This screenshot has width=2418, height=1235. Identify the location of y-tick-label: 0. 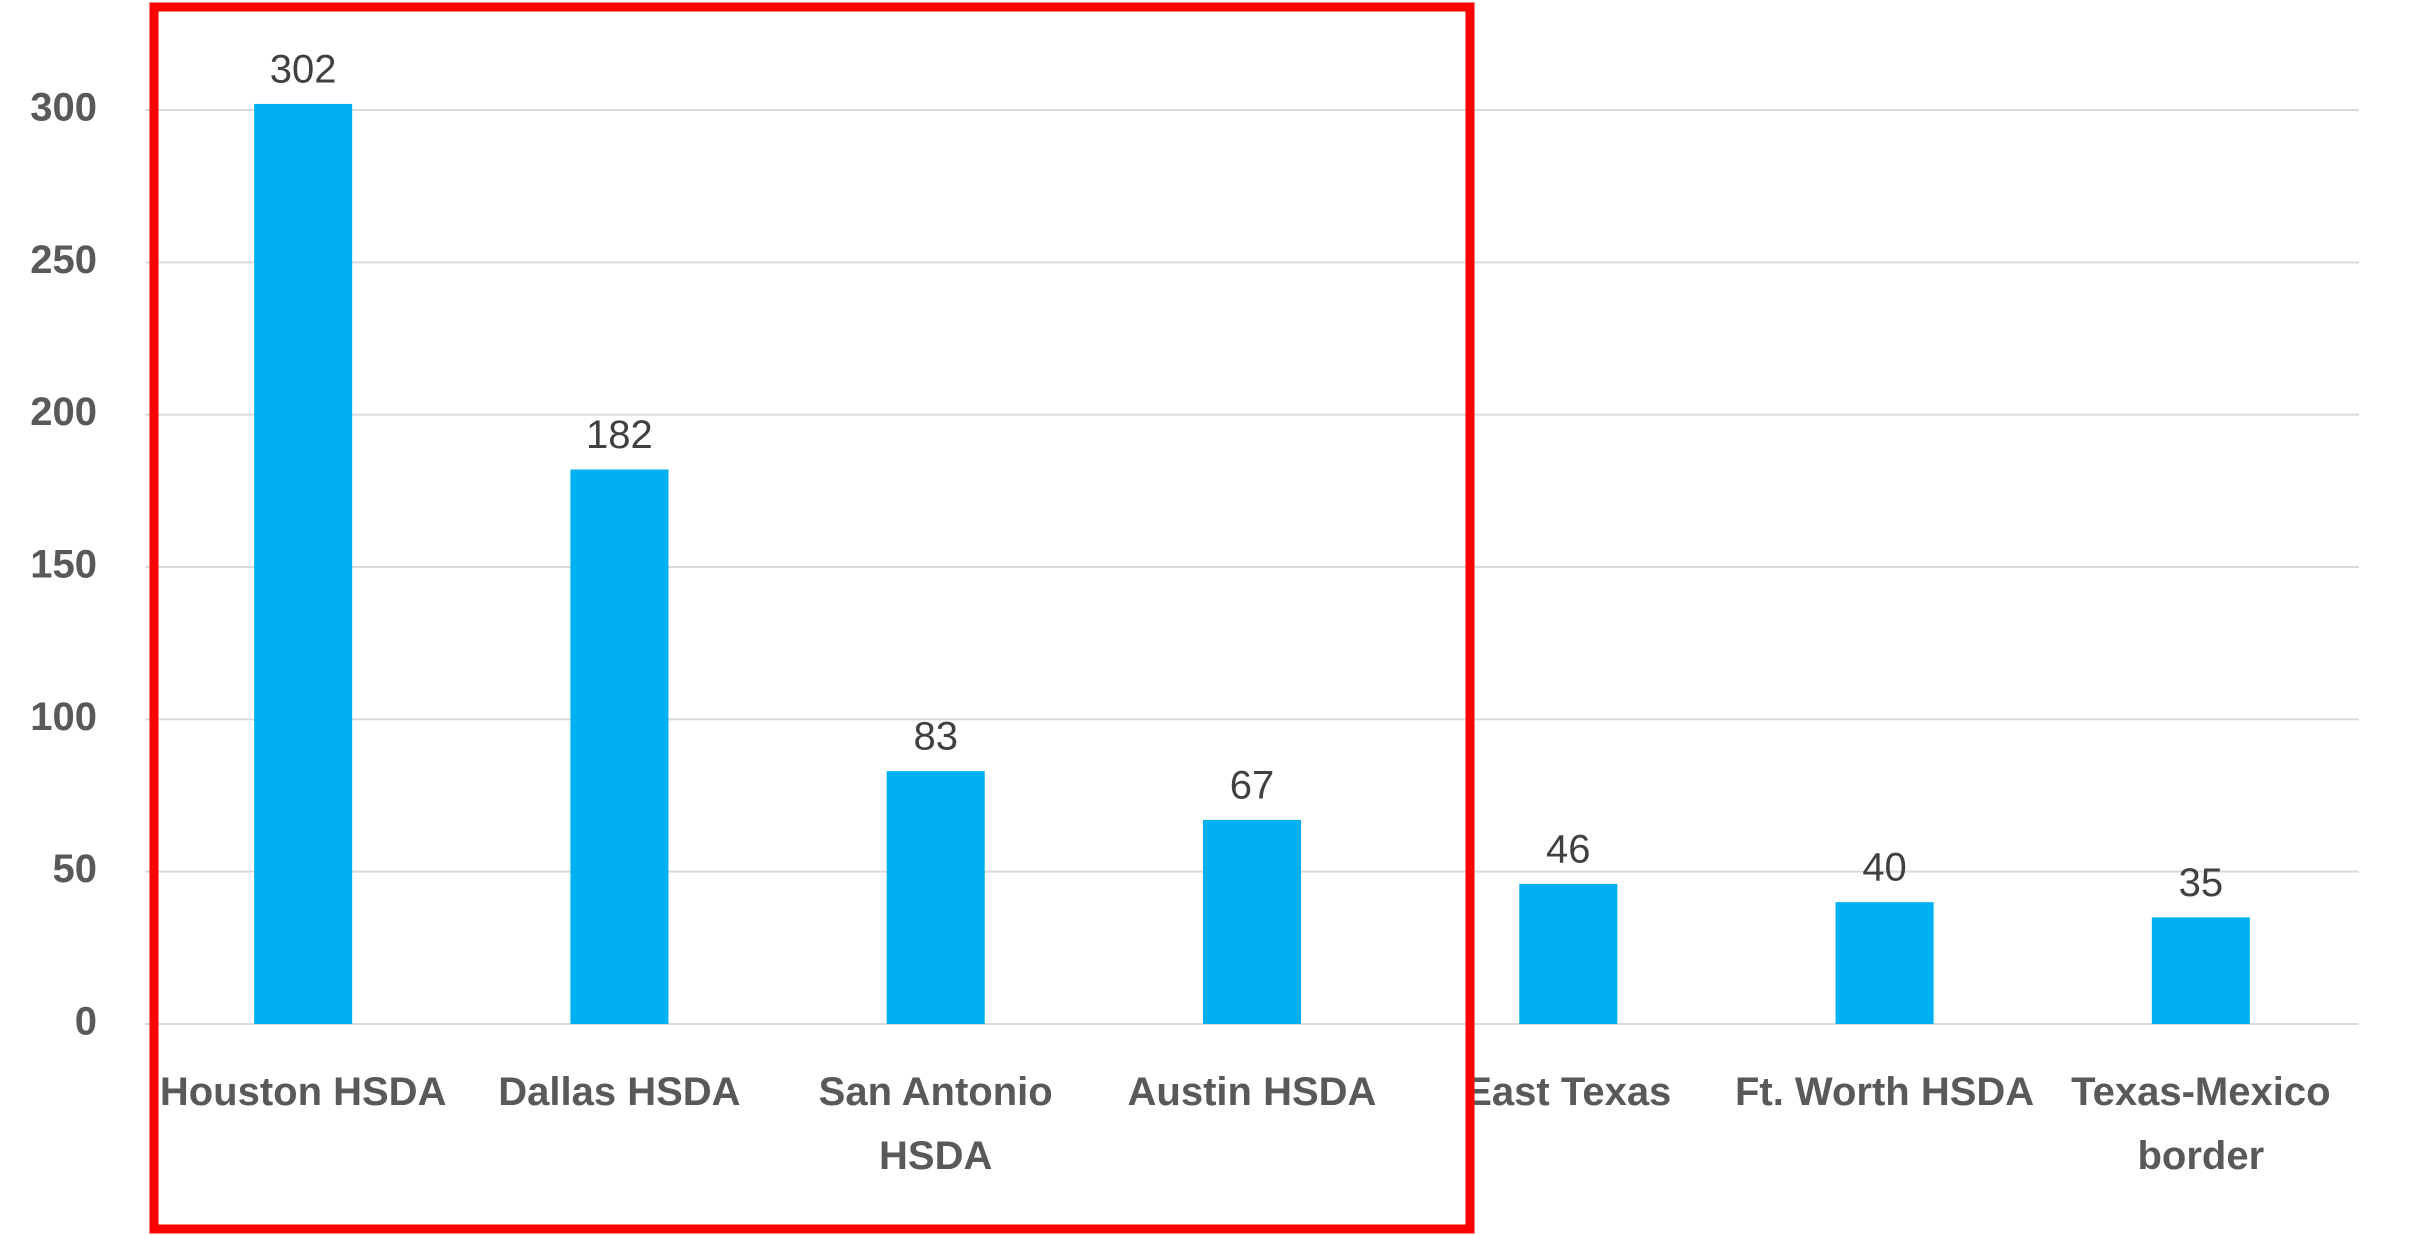
(86, 1022).